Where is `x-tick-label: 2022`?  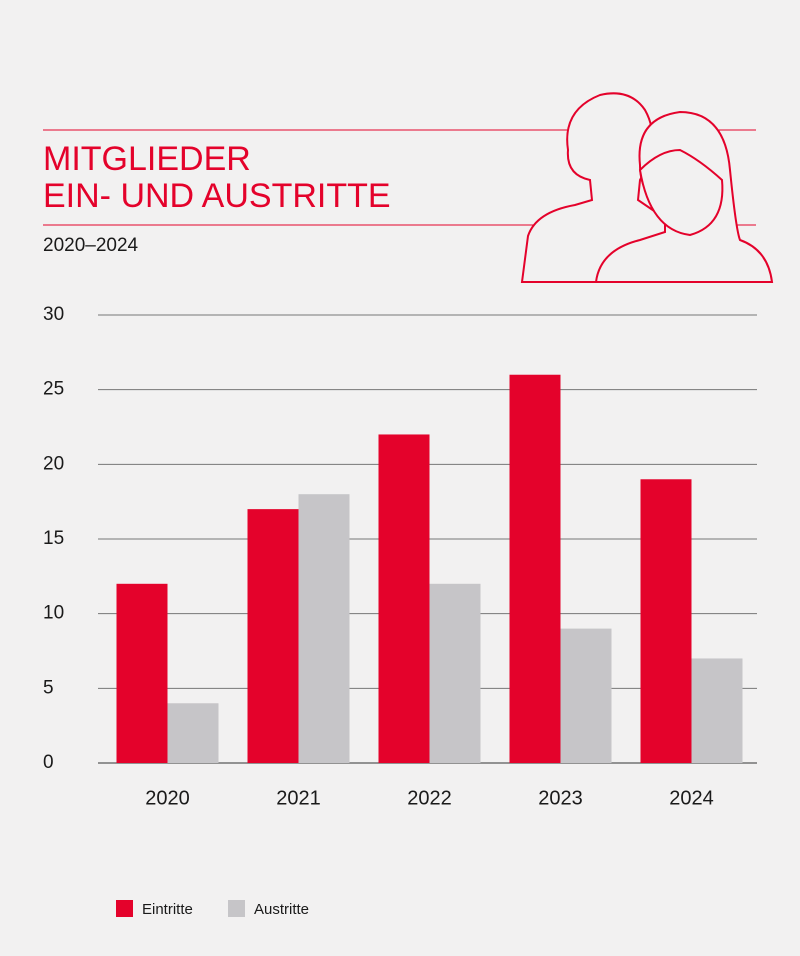 x-tick-label: 2022 is located at coordinates (429, 798).